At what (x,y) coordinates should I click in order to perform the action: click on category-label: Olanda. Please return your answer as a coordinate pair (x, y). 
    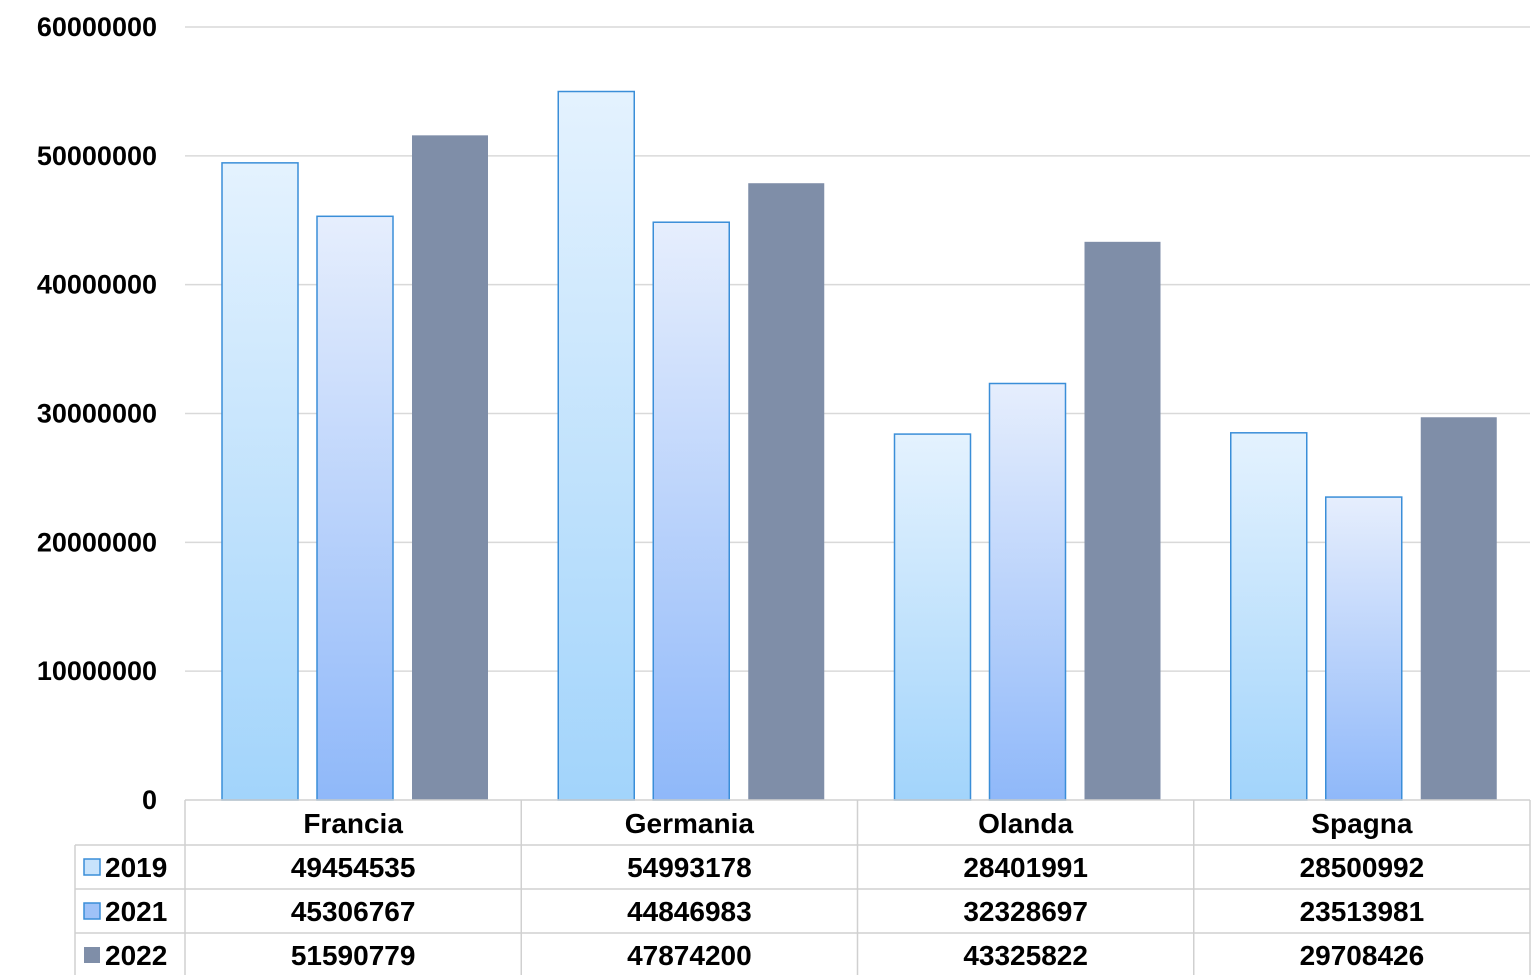
    Looking at the image, I should click on (1025, 823).